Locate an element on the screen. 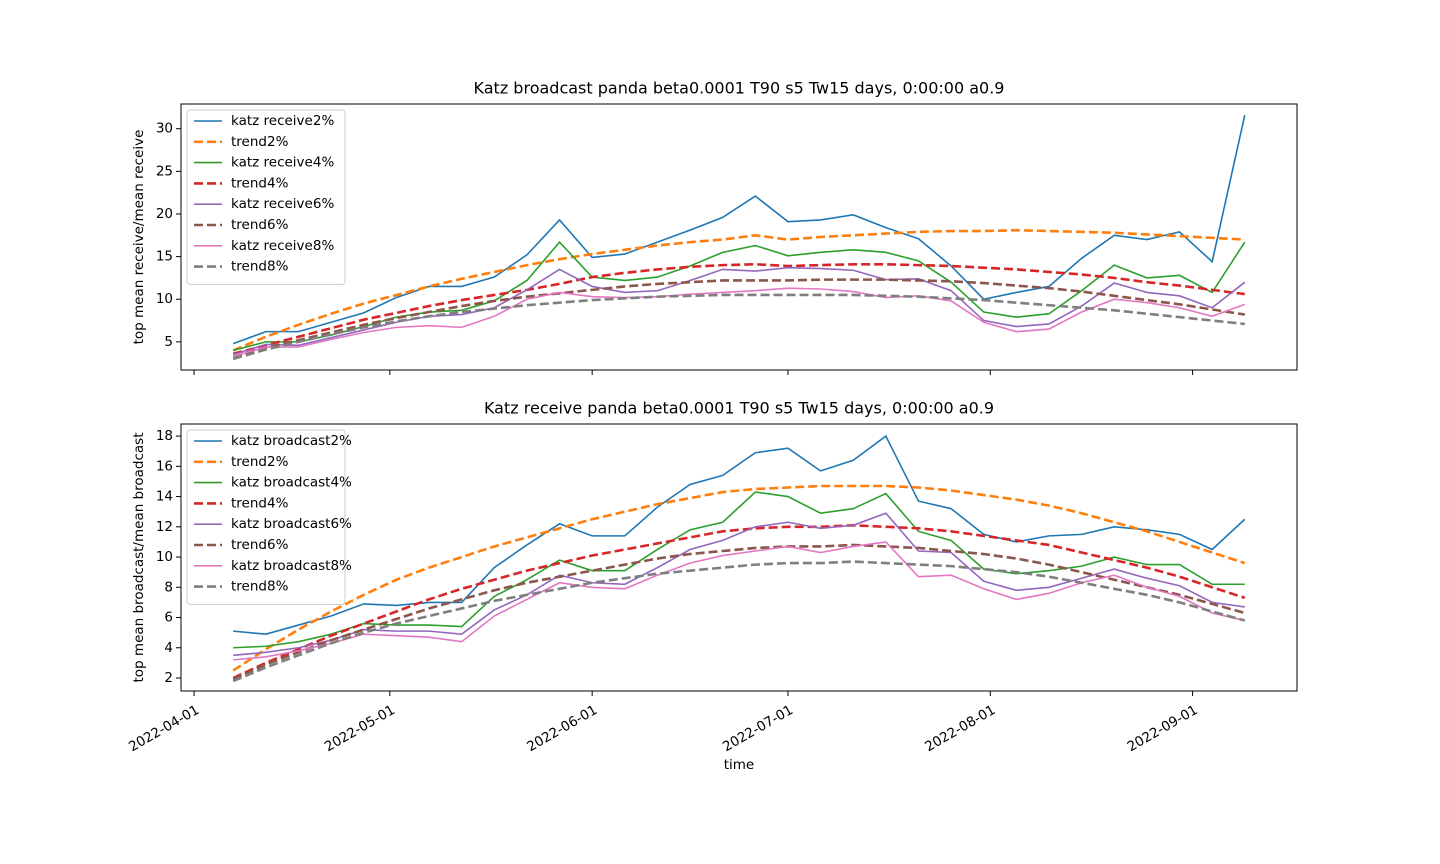 The width and height of the screenshot is (1440, 864). x-tick-label: 2022-08-01 is located at coordinates (960, 728).